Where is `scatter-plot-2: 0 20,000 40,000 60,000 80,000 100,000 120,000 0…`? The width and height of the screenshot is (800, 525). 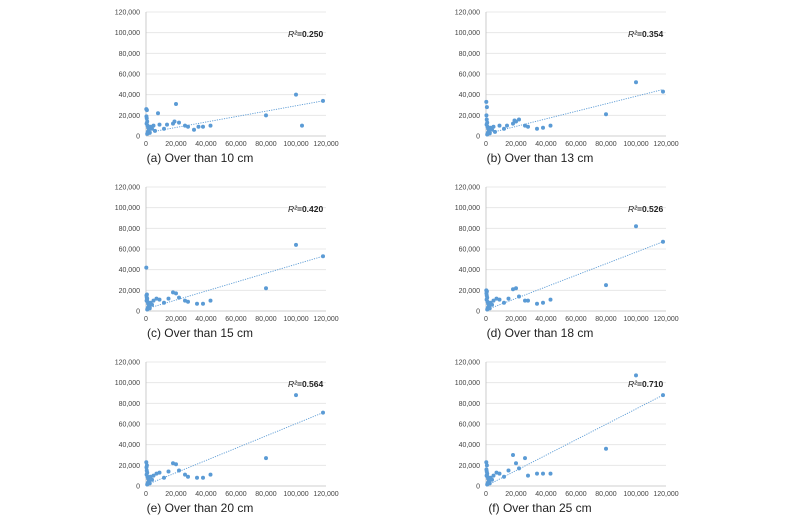 scatter-plot-2: 0 20,000 40,000 60,000 80,000 100,000 120,000 0… is located at coordinates (227, 254).